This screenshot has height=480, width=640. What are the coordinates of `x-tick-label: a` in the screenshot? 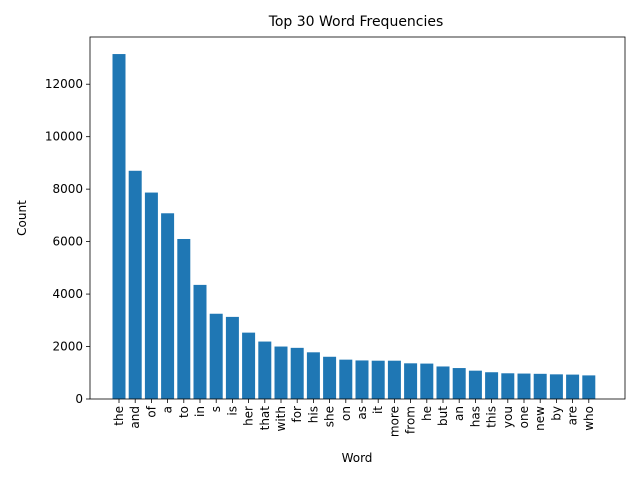 It's located at (168, 409).